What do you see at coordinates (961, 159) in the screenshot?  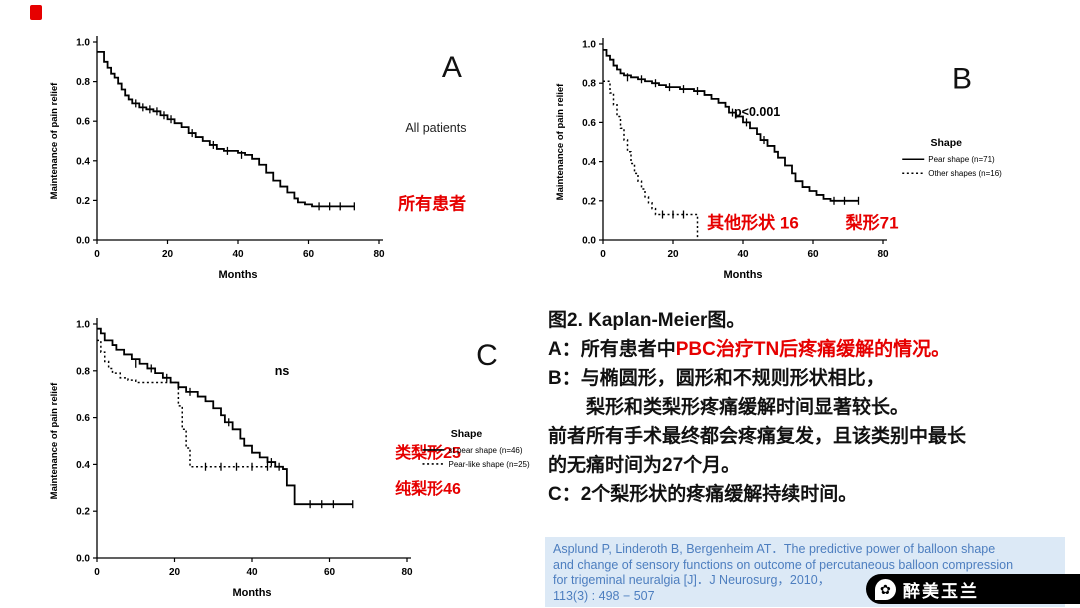 I see `svg-text: Pear shape (n=71)` at bounding box center [961, 159].